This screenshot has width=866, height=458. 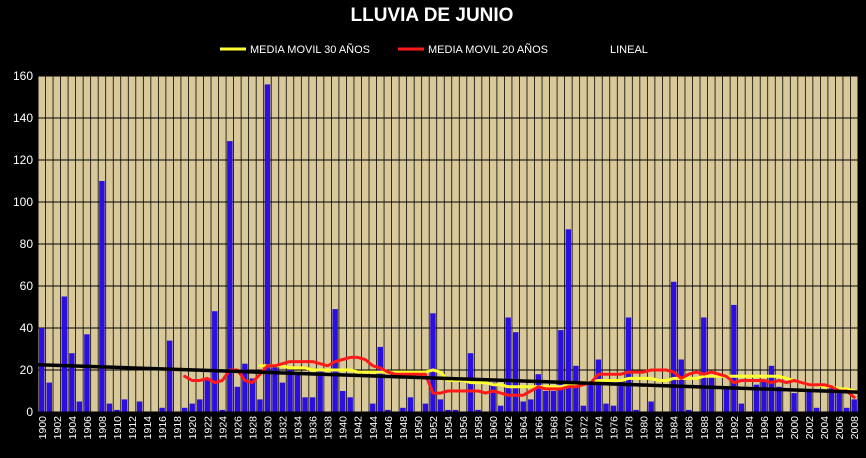 What do you see at coordinates (268, 428) in the screenshot?
I see `x-tick-label: 1930` at bounding box center [268, 428].